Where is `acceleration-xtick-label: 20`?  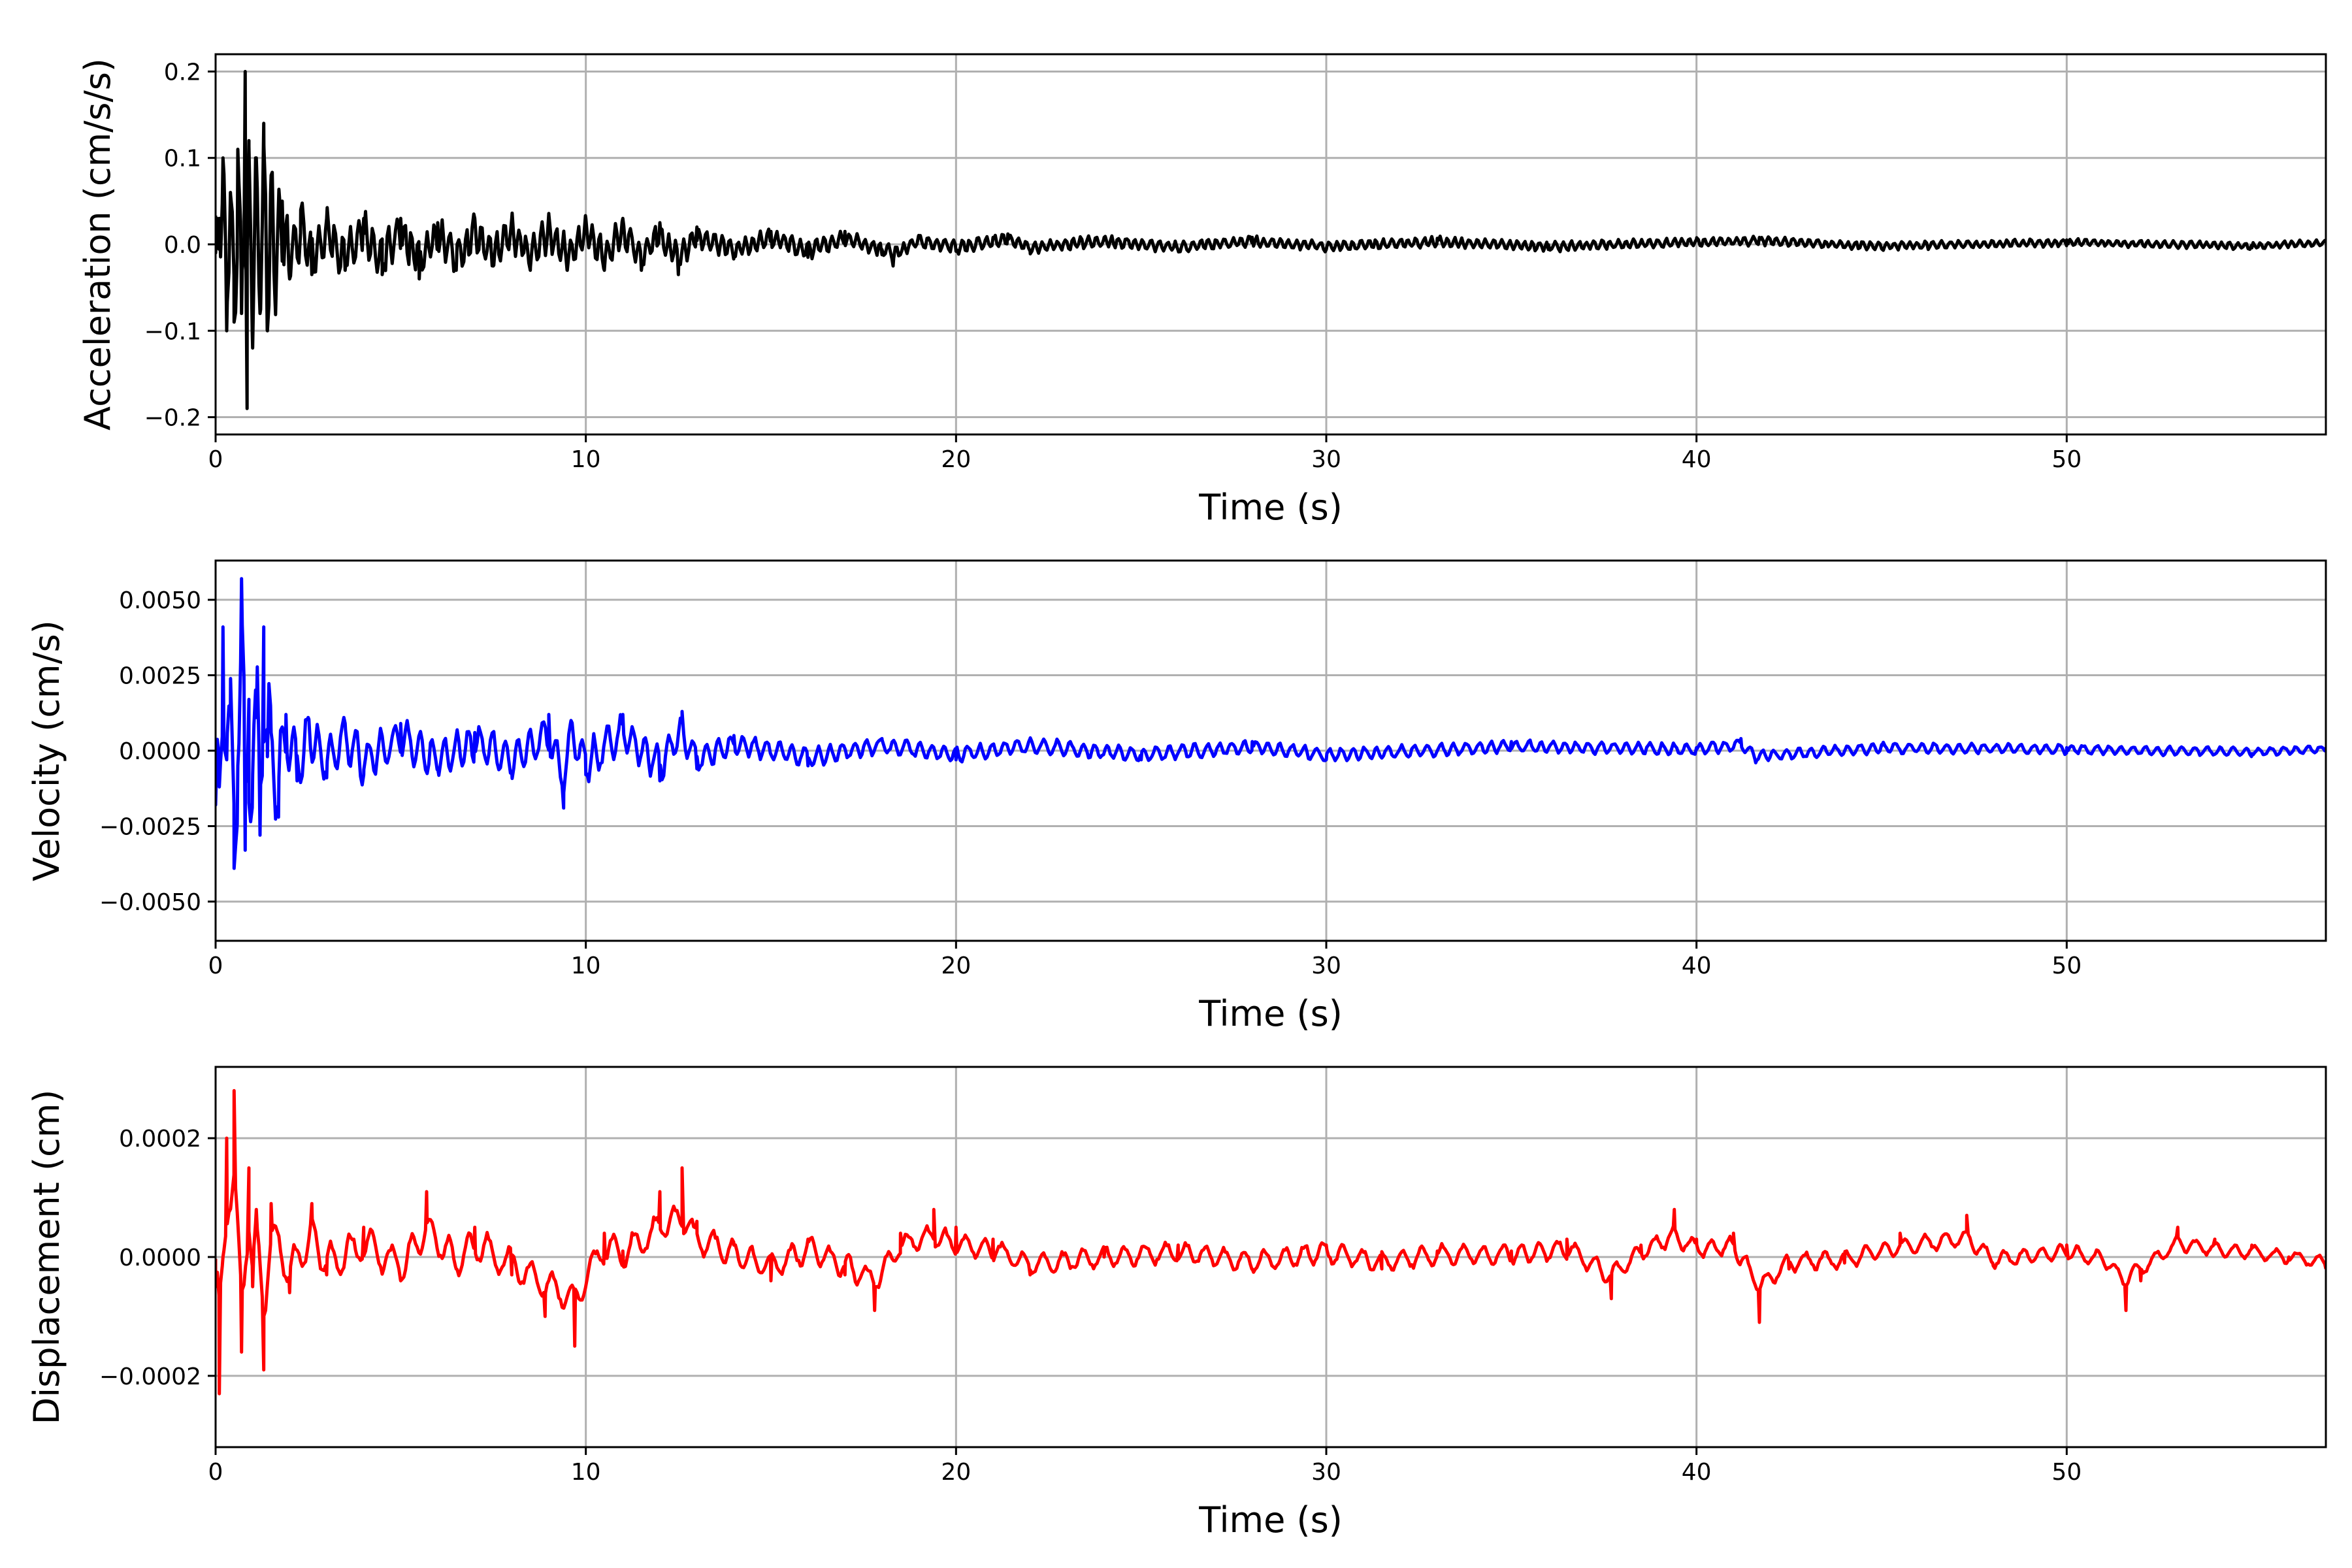
acceleration-xtick-label: 20 is located at coordinates (956, 459).